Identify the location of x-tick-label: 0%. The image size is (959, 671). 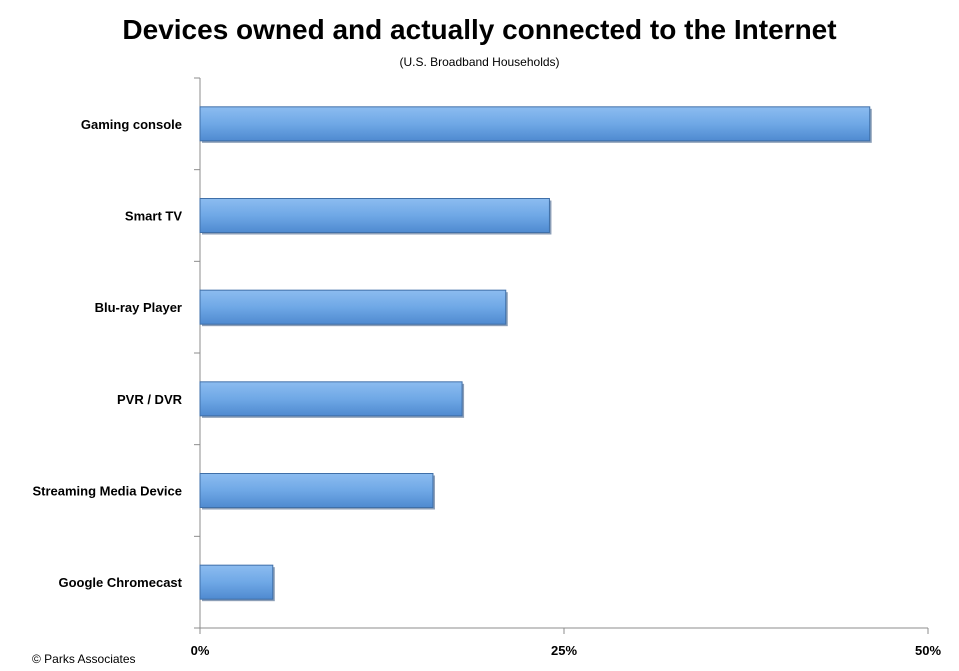
(200, 650).